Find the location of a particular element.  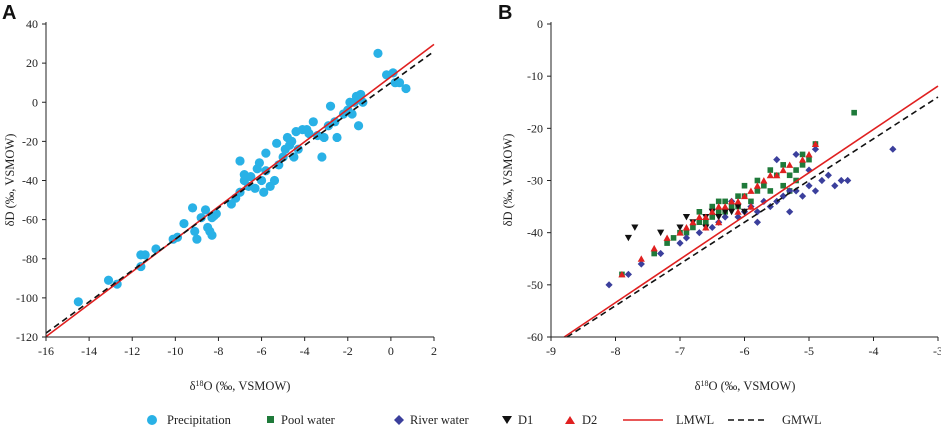

panel-b-y-tick-label: -60 is located at coordinates (535, 337).